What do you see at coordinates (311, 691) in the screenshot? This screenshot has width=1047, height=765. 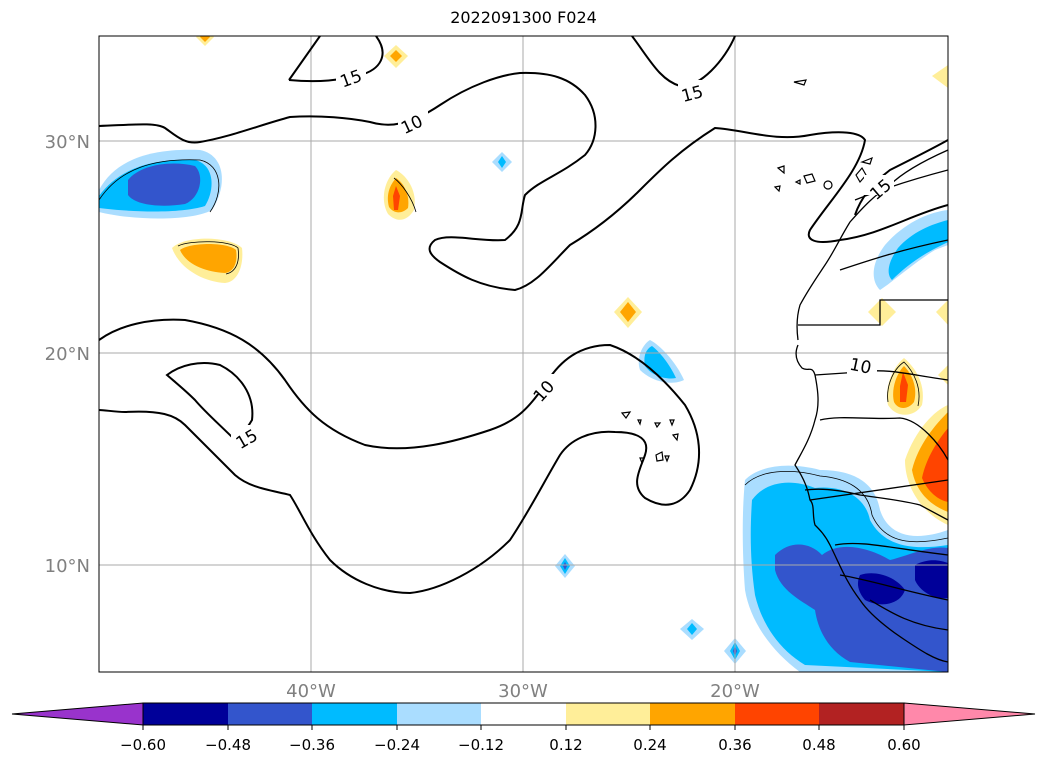 I see `lon-label-40w: 40°W` at bounding box center [311, 691].